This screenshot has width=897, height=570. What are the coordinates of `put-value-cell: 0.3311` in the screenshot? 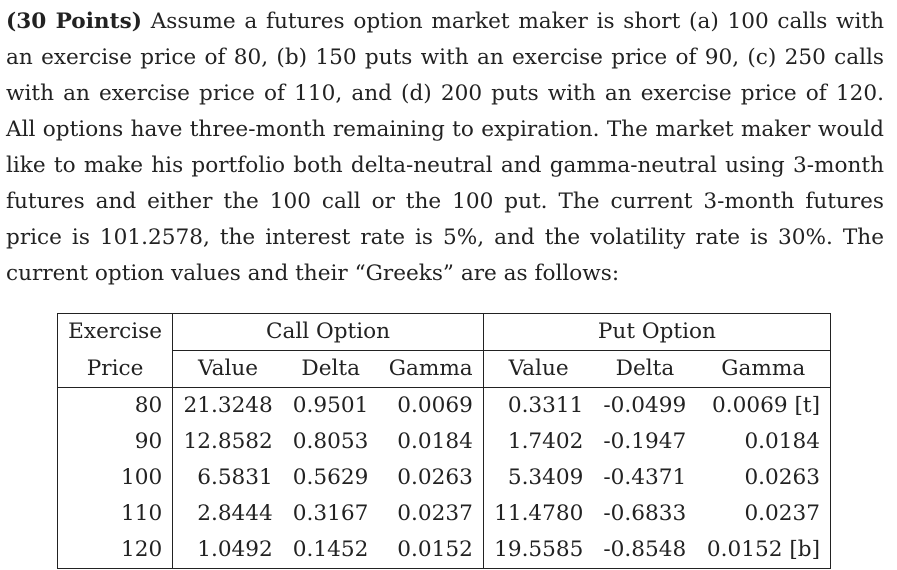 It's located at (545, 405).